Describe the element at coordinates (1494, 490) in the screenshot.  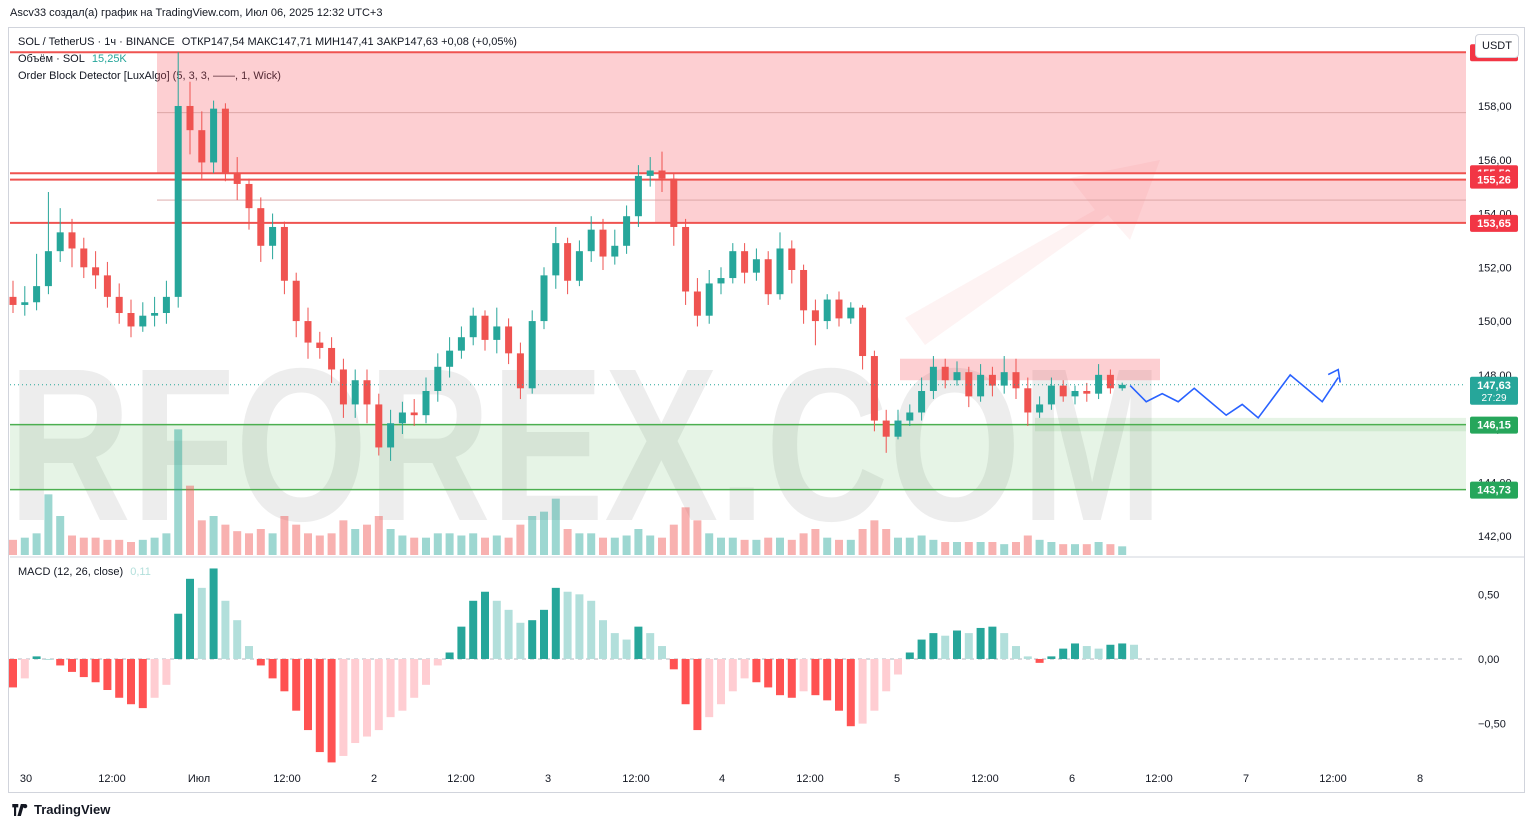
I see `price-label-tag` at that location.